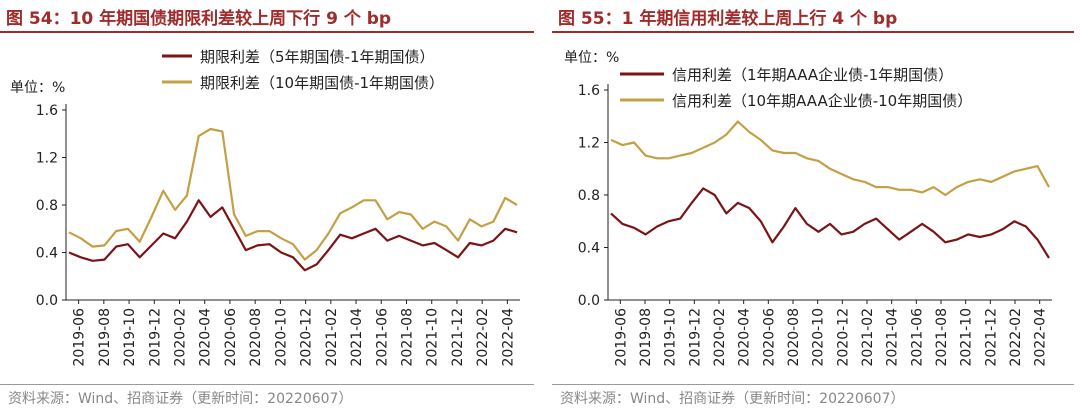 Image resolution: width=1080 pixels, height=414 pixels. I want to click on legend-label-2: 期限利差（10年期国债-1年期国债）, so click(322, 83).